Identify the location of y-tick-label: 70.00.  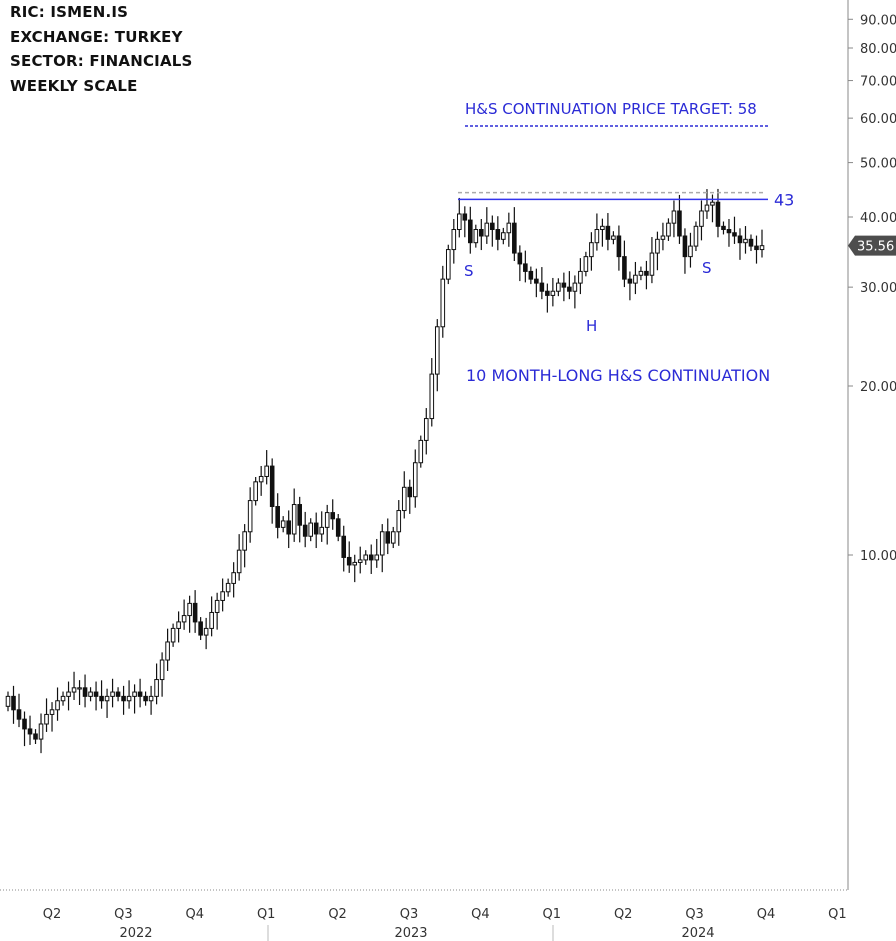
(878, 82).